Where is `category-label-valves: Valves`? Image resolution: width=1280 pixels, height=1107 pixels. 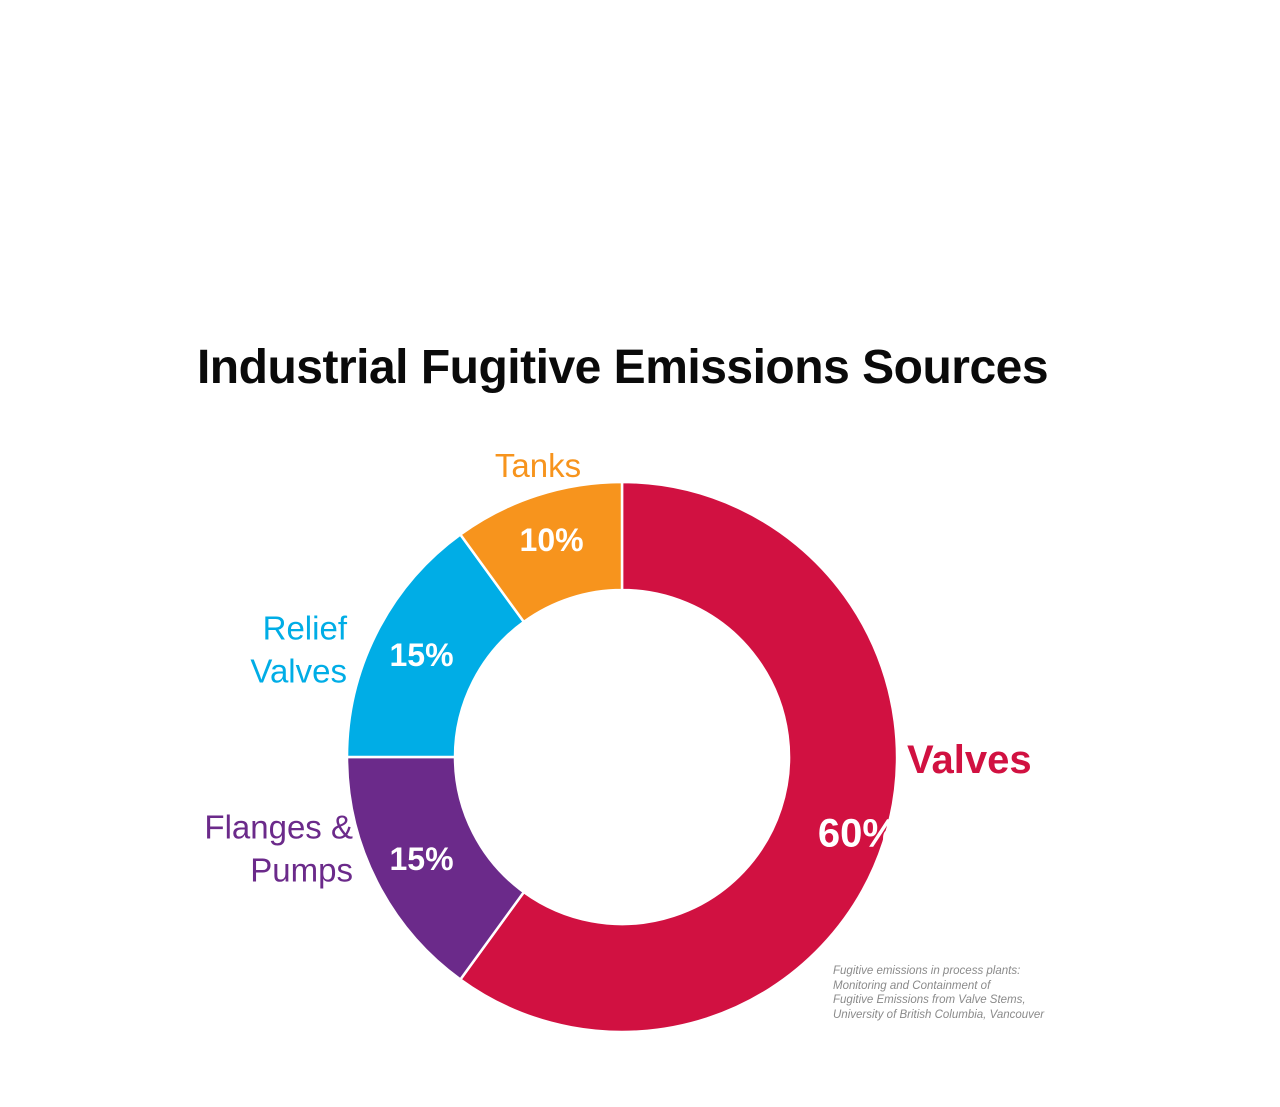
category-label-valves: Valves is located at coordinates (969, 760).